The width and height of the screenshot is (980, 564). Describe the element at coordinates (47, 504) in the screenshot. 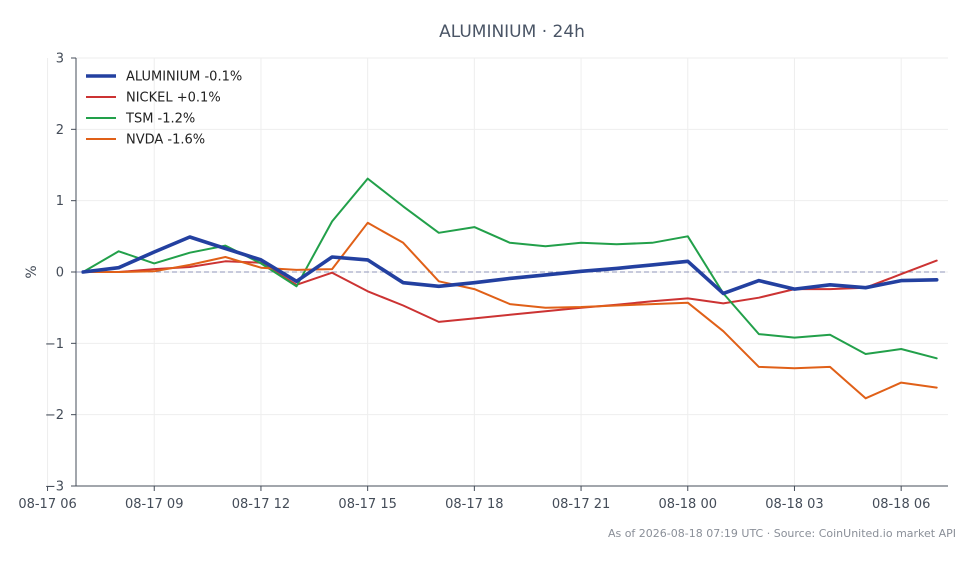

I see `x-tick-label: 08-17 06` at that location.